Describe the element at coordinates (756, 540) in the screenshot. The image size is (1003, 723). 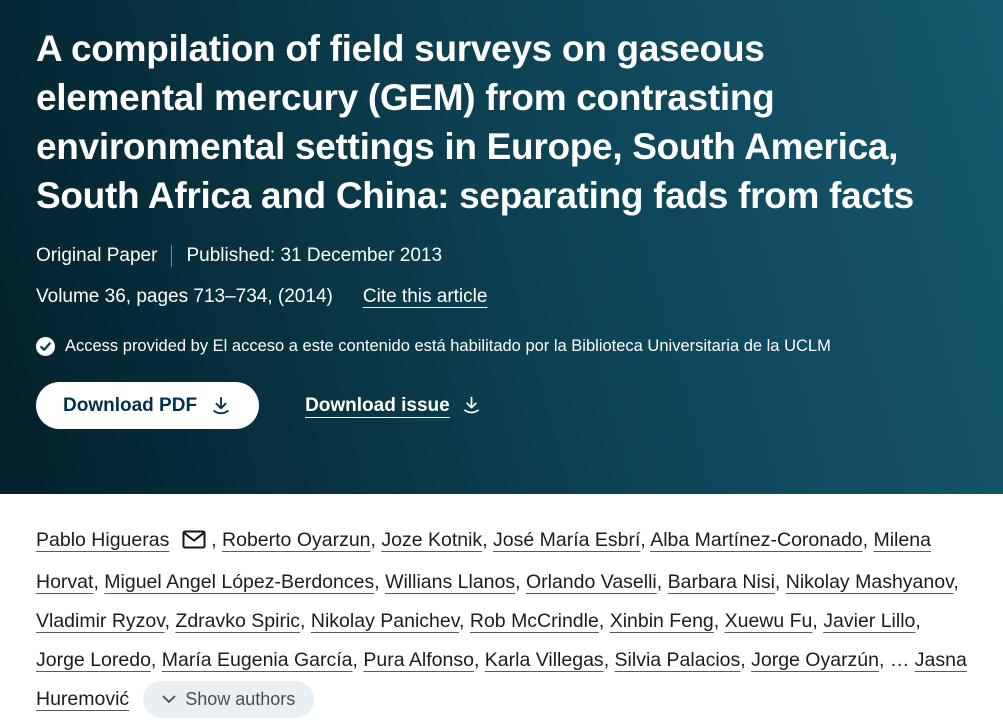
I see `author-link: Alba Martínez-Coronado` at that location.